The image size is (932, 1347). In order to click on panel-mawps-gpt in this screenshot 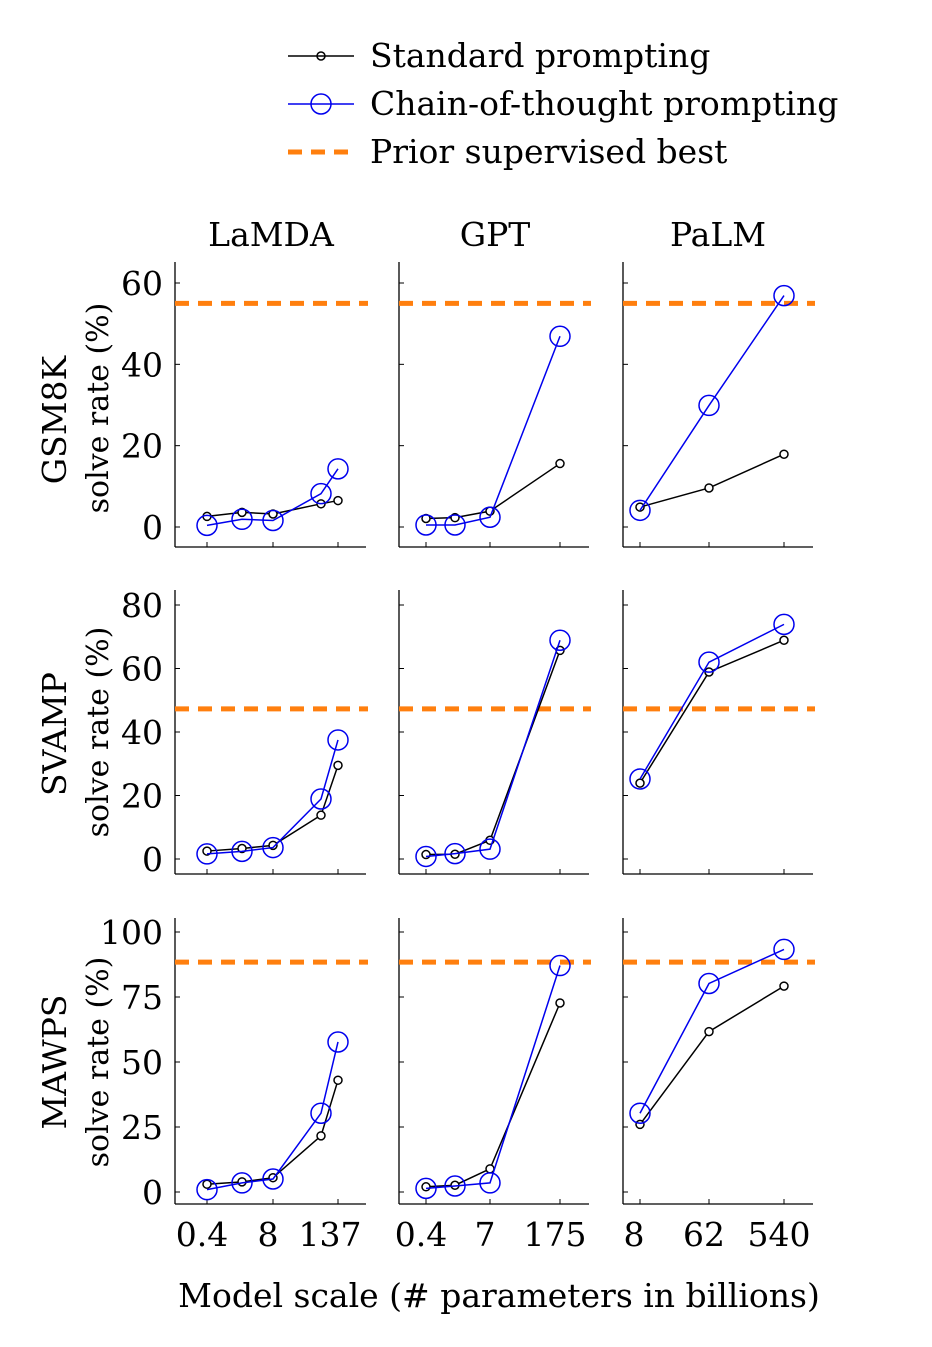, I will do `click(494, 1061)`.